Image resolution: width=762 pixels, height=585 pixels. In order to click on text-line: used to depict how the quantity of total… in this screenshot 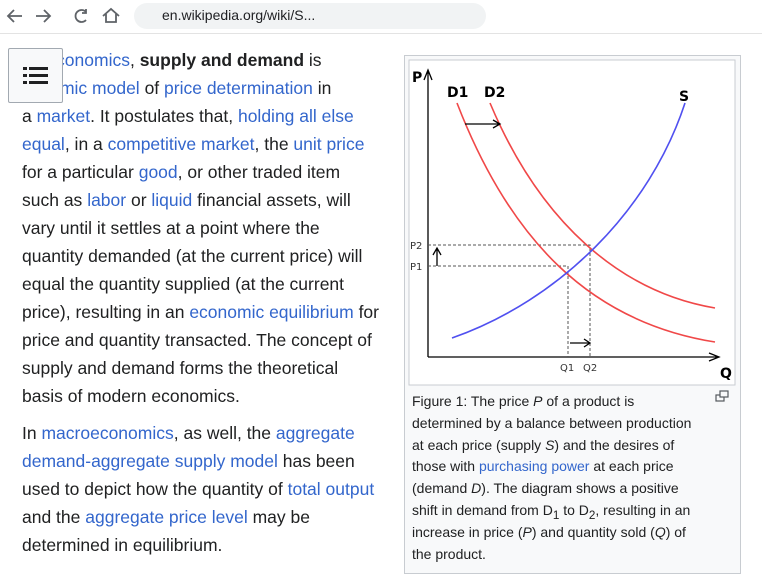, I will do `click(198, 489)`.